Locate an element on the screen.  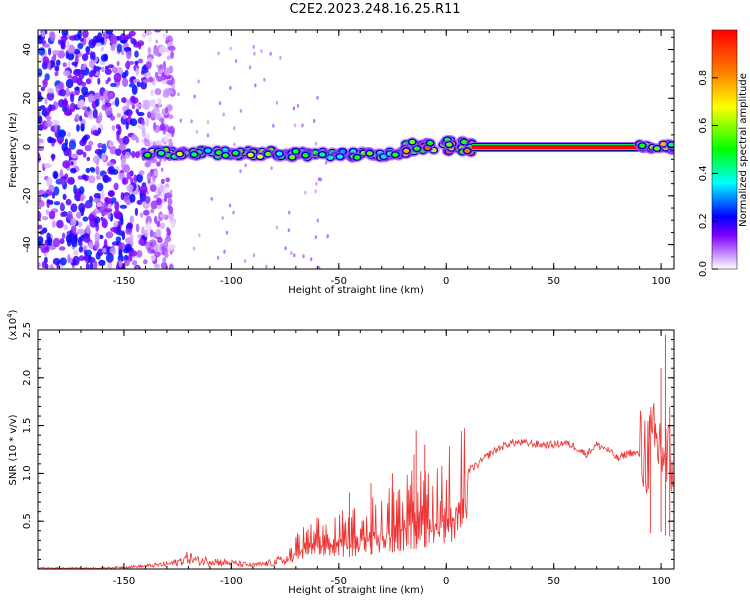
x-tick-label: 100 is located at coordinates (661, 581).